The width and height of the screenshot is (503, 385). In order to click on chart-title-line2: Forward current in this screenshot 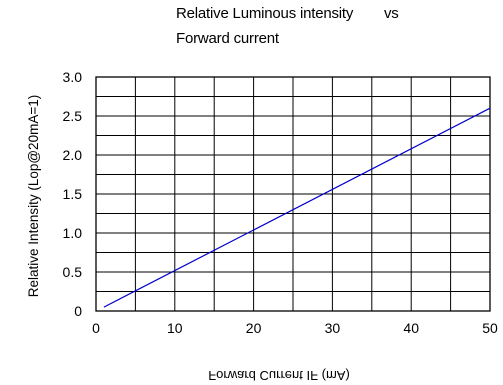, I will do `click(227, 38)`.